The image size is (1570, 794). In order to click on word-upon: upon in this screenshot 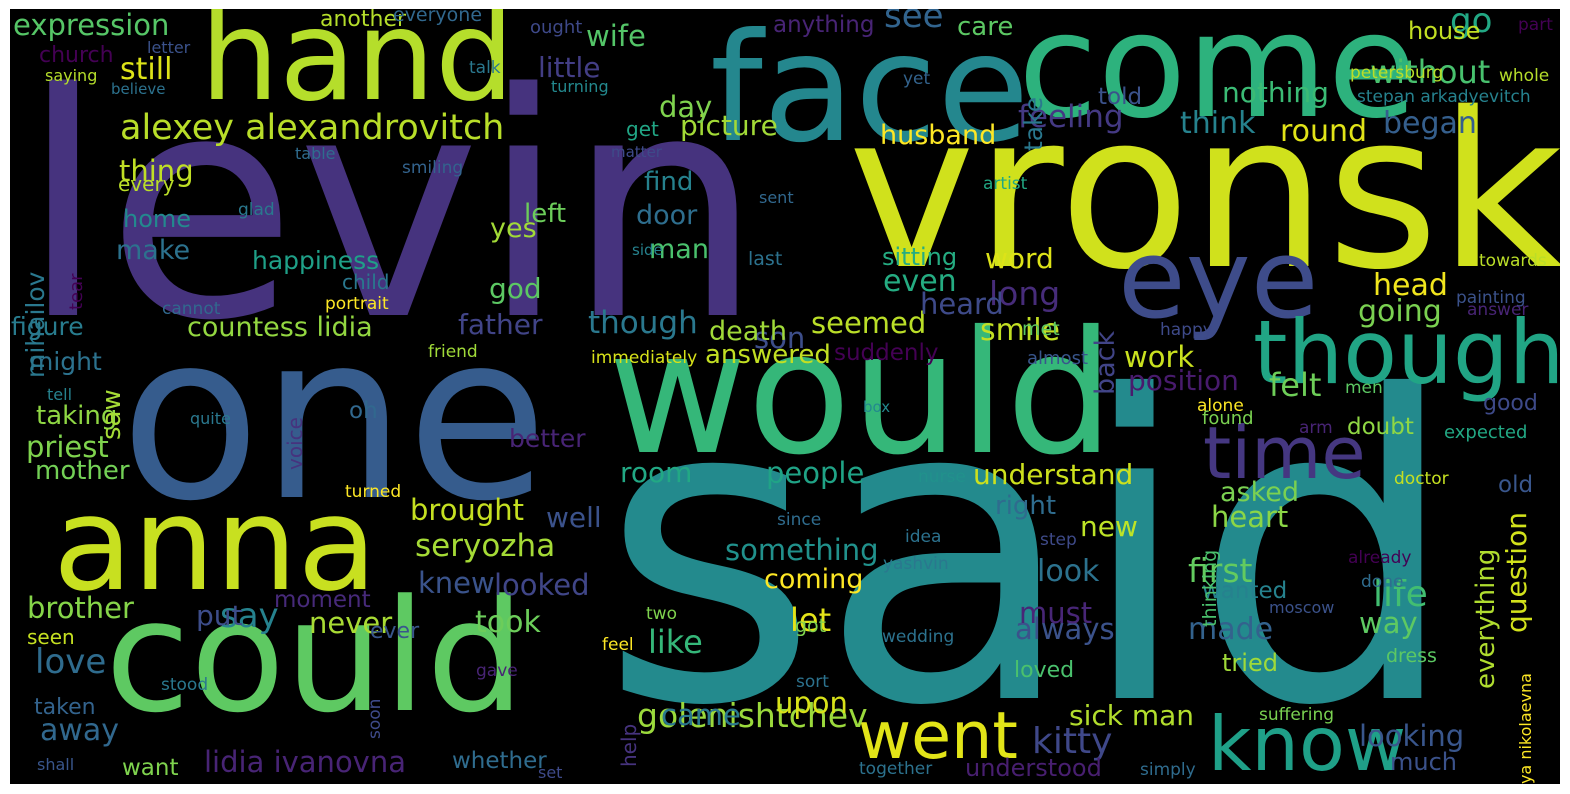, I will do `click(811, 703)`.